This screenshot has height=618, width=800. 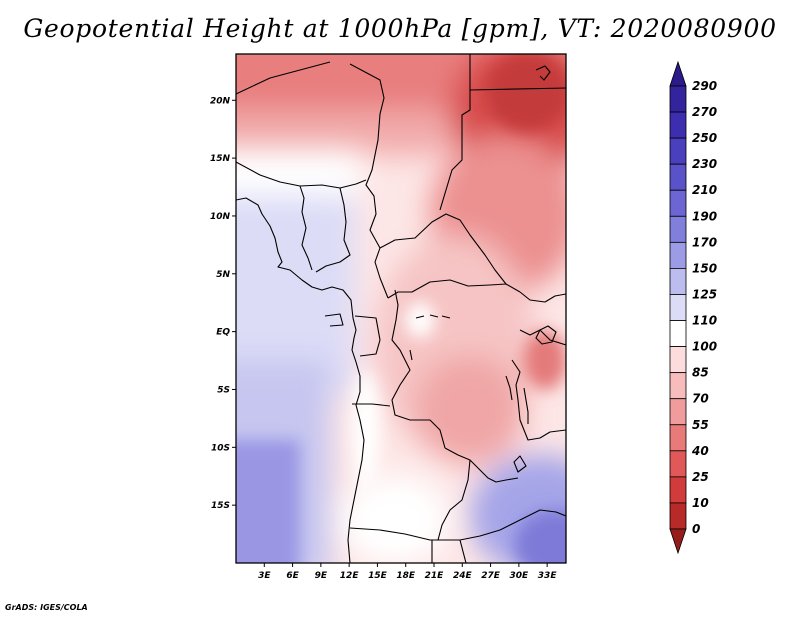 I want to click on lon-tick-label: 24E, so click(x=463, y=576).